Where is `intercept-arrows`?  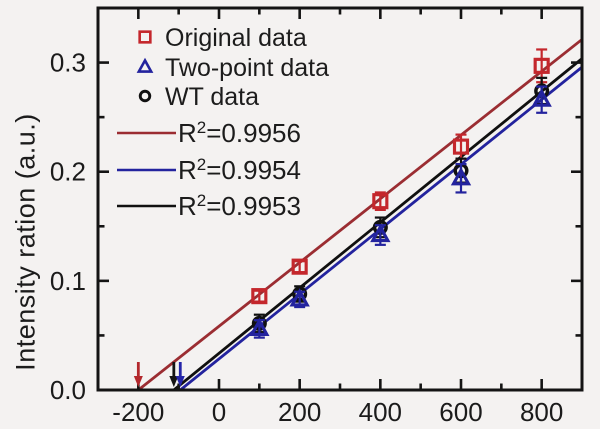
intercept-arrows is located at coordinates (159, 374).